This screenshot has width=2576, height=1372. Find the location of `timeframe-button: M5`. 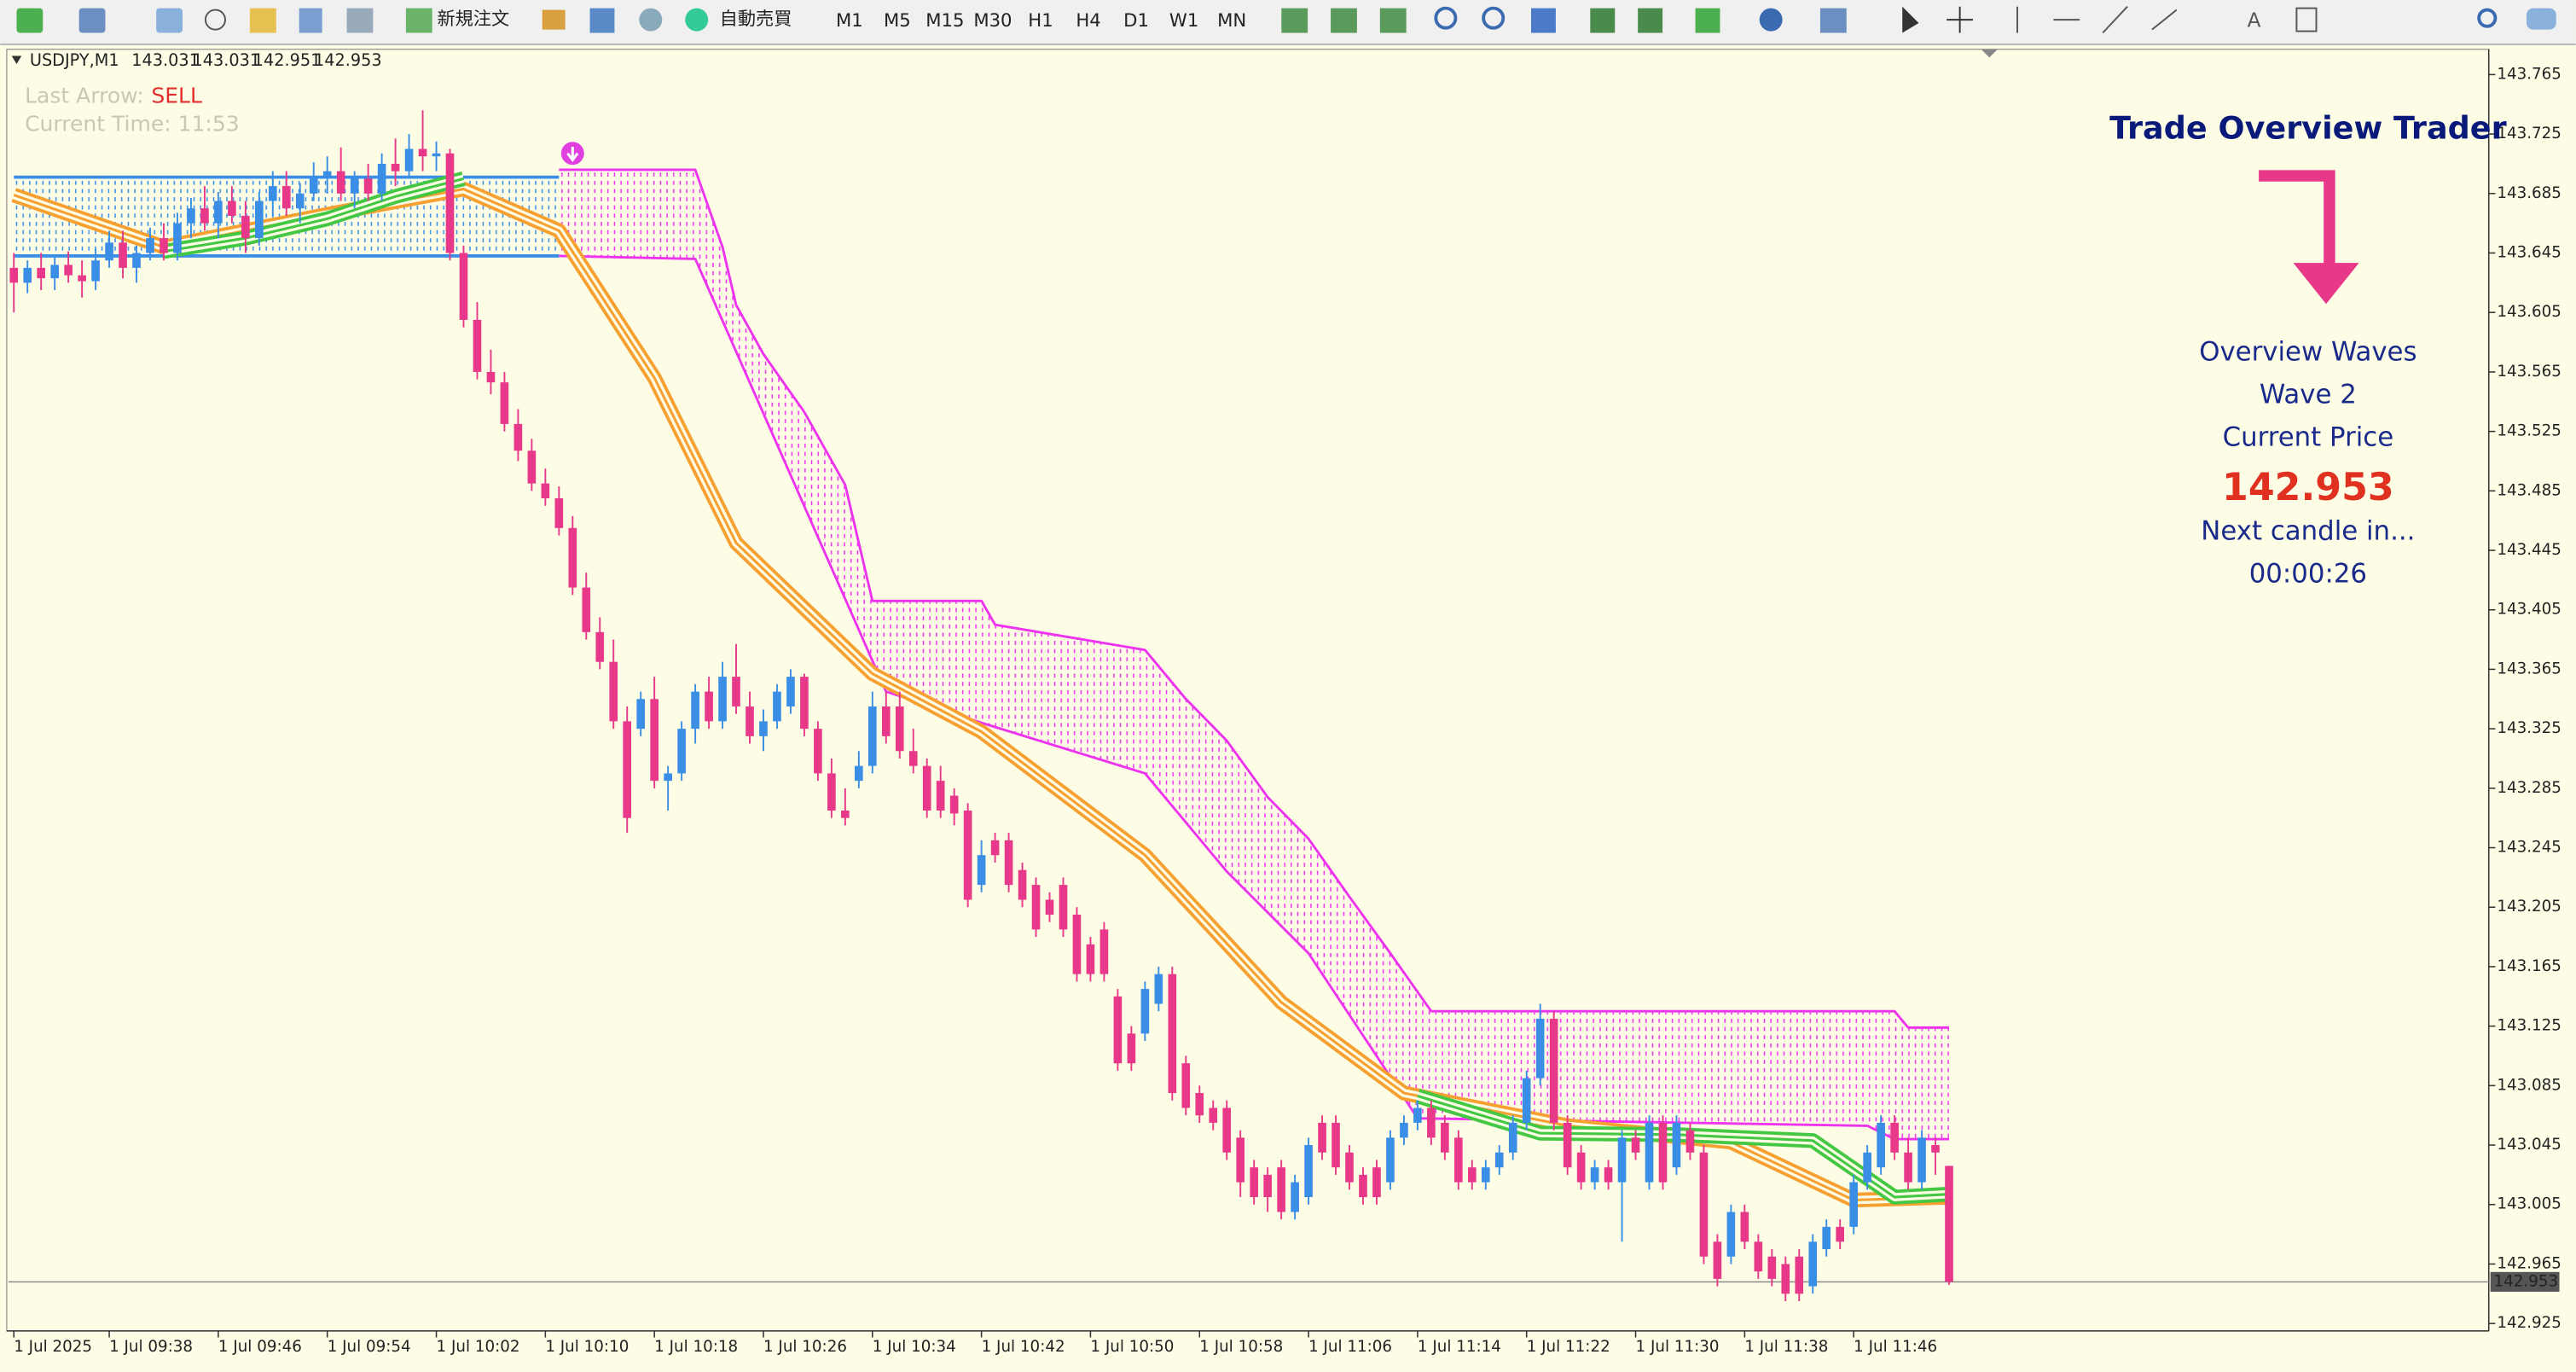

timeframe-button: M5 is located at coordinates (897, 20).